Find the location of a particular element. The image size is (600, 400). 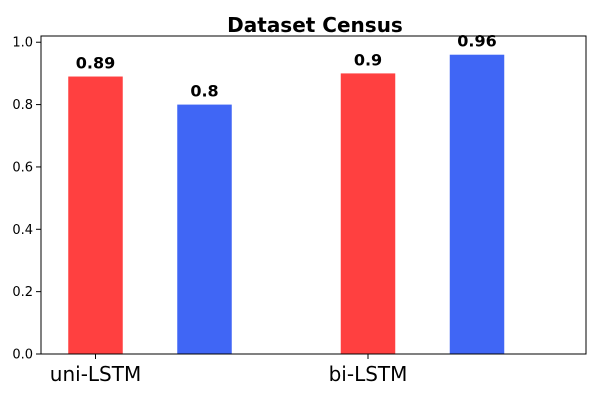

x-tick-label: bi-LSTM is located at coordinates (368, 374).